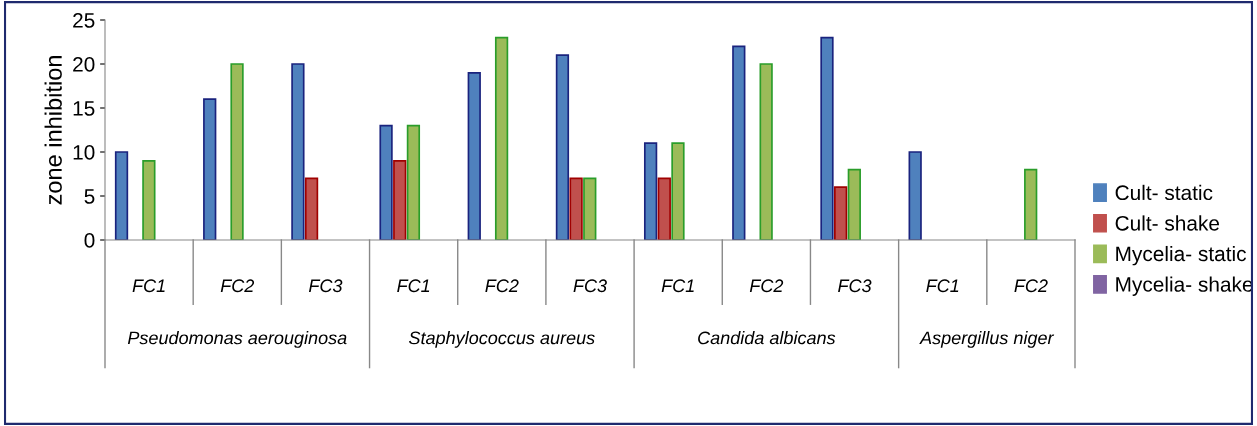  Describe the element at coordinates (84, 64) in the screenshot. I see `y-tick-label: 20` at that location.